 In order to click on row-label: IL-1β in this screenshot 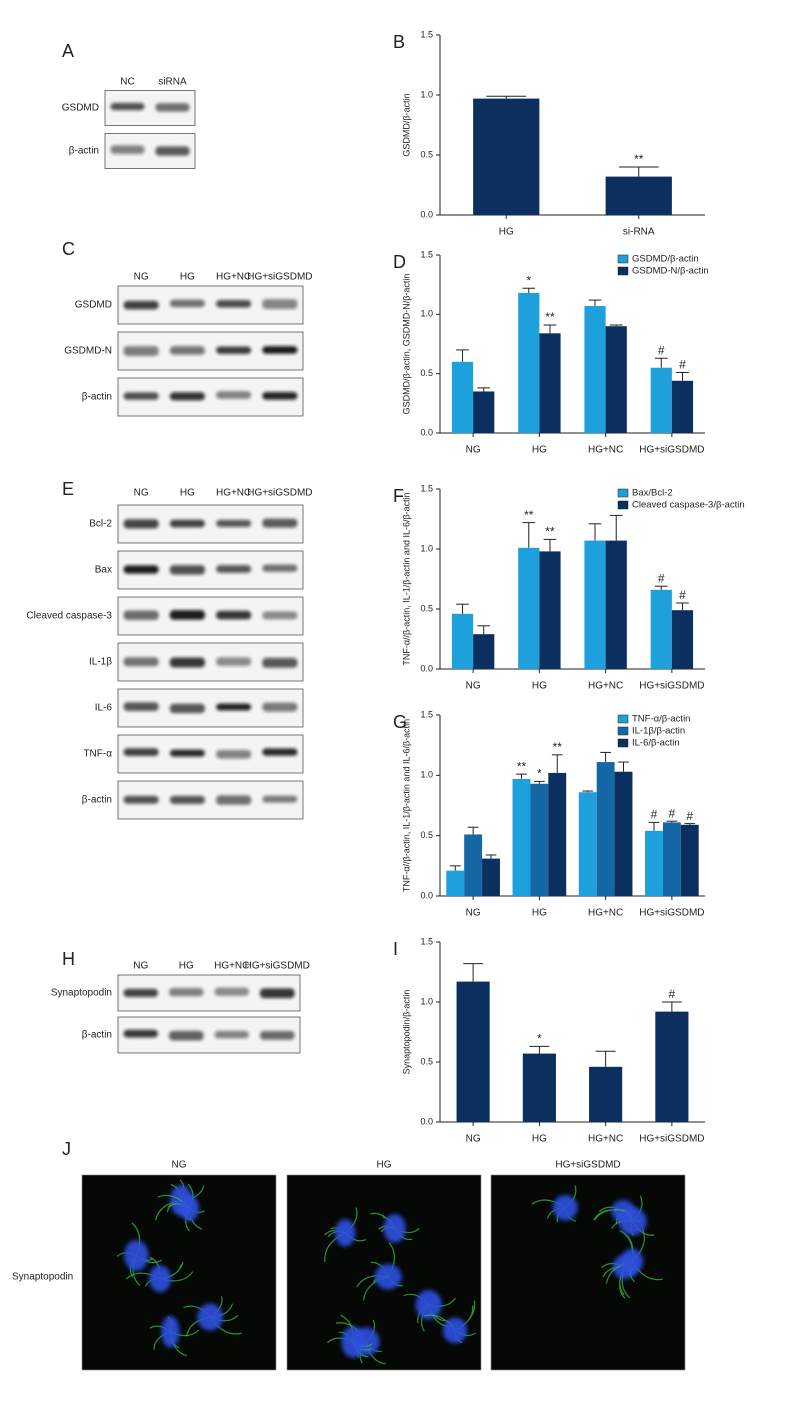, I will do `click(100, 662)`.